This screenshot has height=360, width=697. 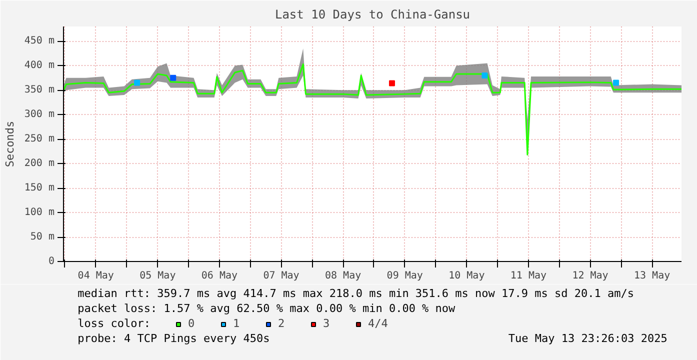 I want to click on x-tick-label: 05 May, so click(x=158, y=276).